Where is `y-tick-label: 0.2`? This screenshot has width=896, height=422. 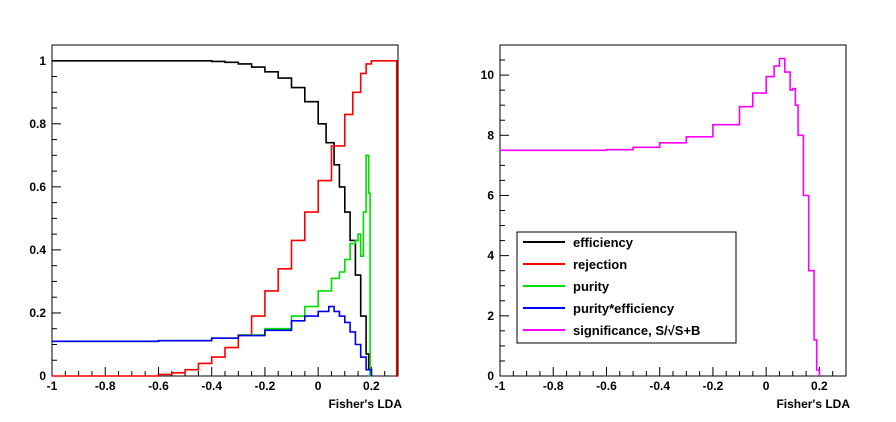 y-tick-label: 0.2 is located at coordinates (37, 313).